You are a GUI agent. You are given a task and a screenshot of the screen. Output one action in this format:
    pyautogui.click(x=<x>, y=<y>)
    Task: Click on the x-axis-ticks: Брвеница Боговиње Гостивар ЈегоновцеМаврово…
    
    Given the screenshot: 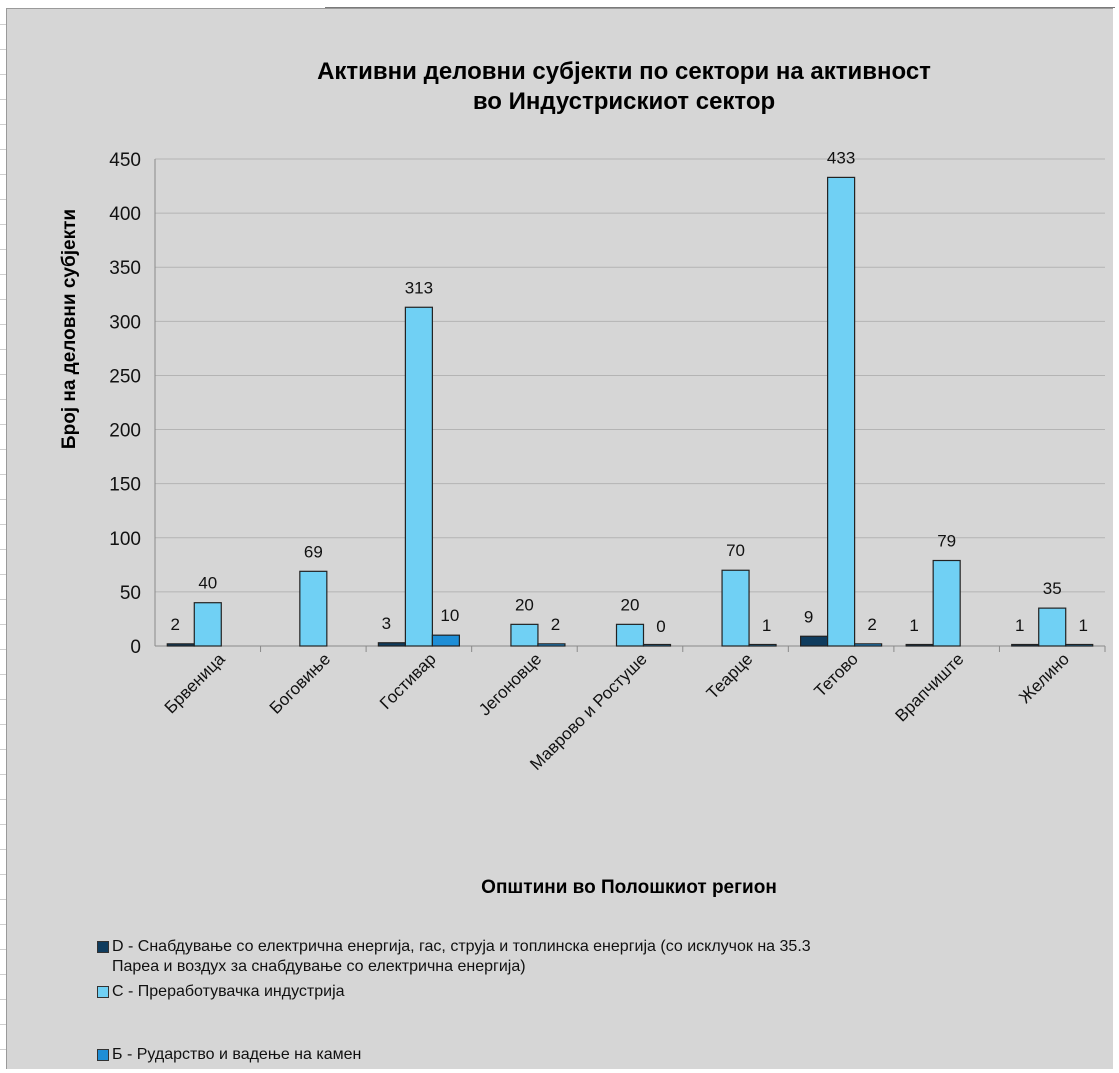 What is the action you would take?
    pyautogui.click(x=633, y=710)
    